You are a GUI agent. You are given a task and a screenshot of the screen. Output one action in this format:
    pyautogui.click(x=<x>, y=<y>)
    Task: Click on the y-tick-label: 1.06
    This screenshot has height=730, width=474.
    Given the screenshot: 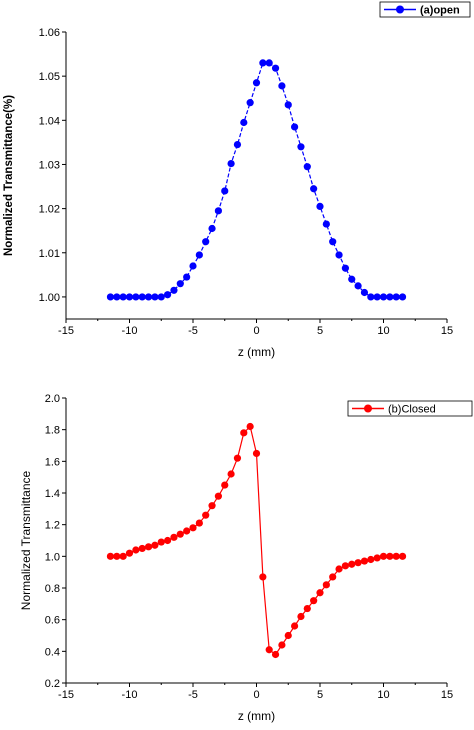 What is the action you would take?
    pyautogui.click(x=49, y=33)
    